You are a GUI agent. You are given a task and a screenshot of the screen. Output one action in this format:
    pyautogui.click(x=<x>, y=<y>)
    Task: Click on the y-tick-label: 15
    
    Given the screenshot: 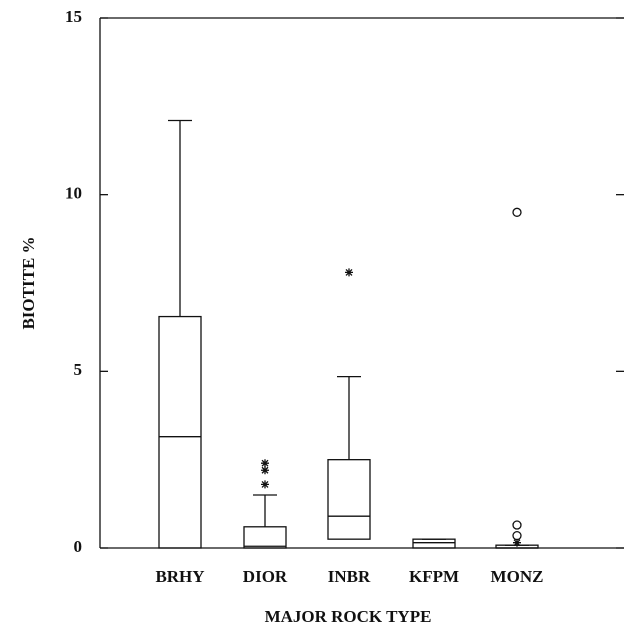 What is the action you would take?
    pyautogui.click(x=73, y=16)
    